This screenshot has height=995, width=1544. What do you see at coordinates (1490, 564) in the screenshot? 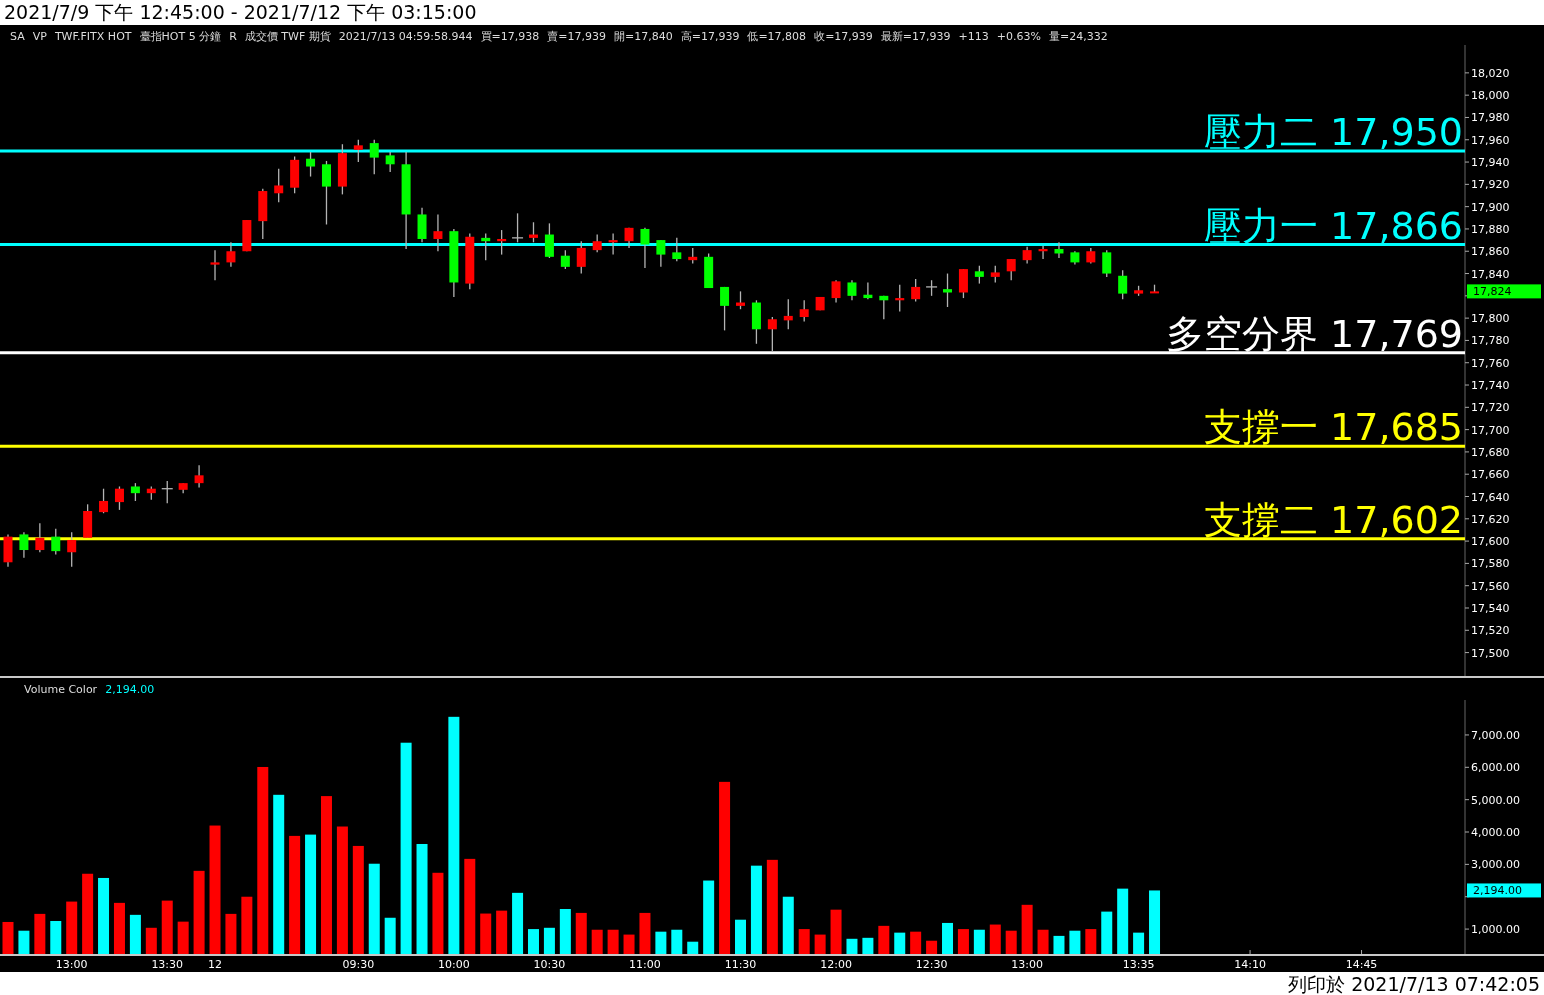
I see `y-tick-label: 17,580` at bounding box center [1490, 564].